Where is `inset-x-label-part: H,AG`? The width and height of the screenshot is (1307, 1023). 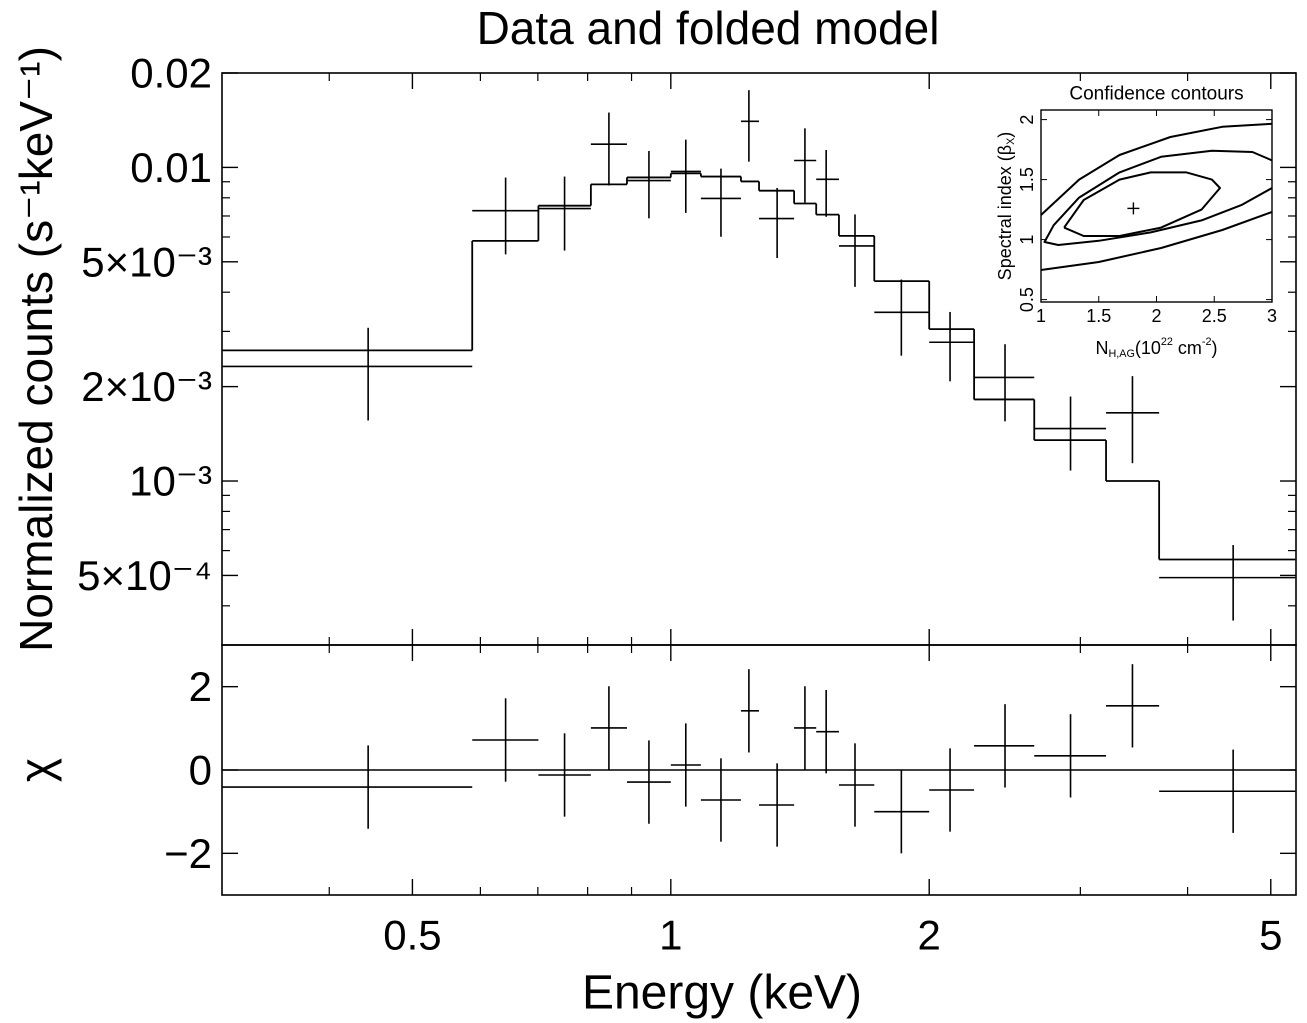
inset-x-label-part: H,AG is located at coordinates (1121, 354).